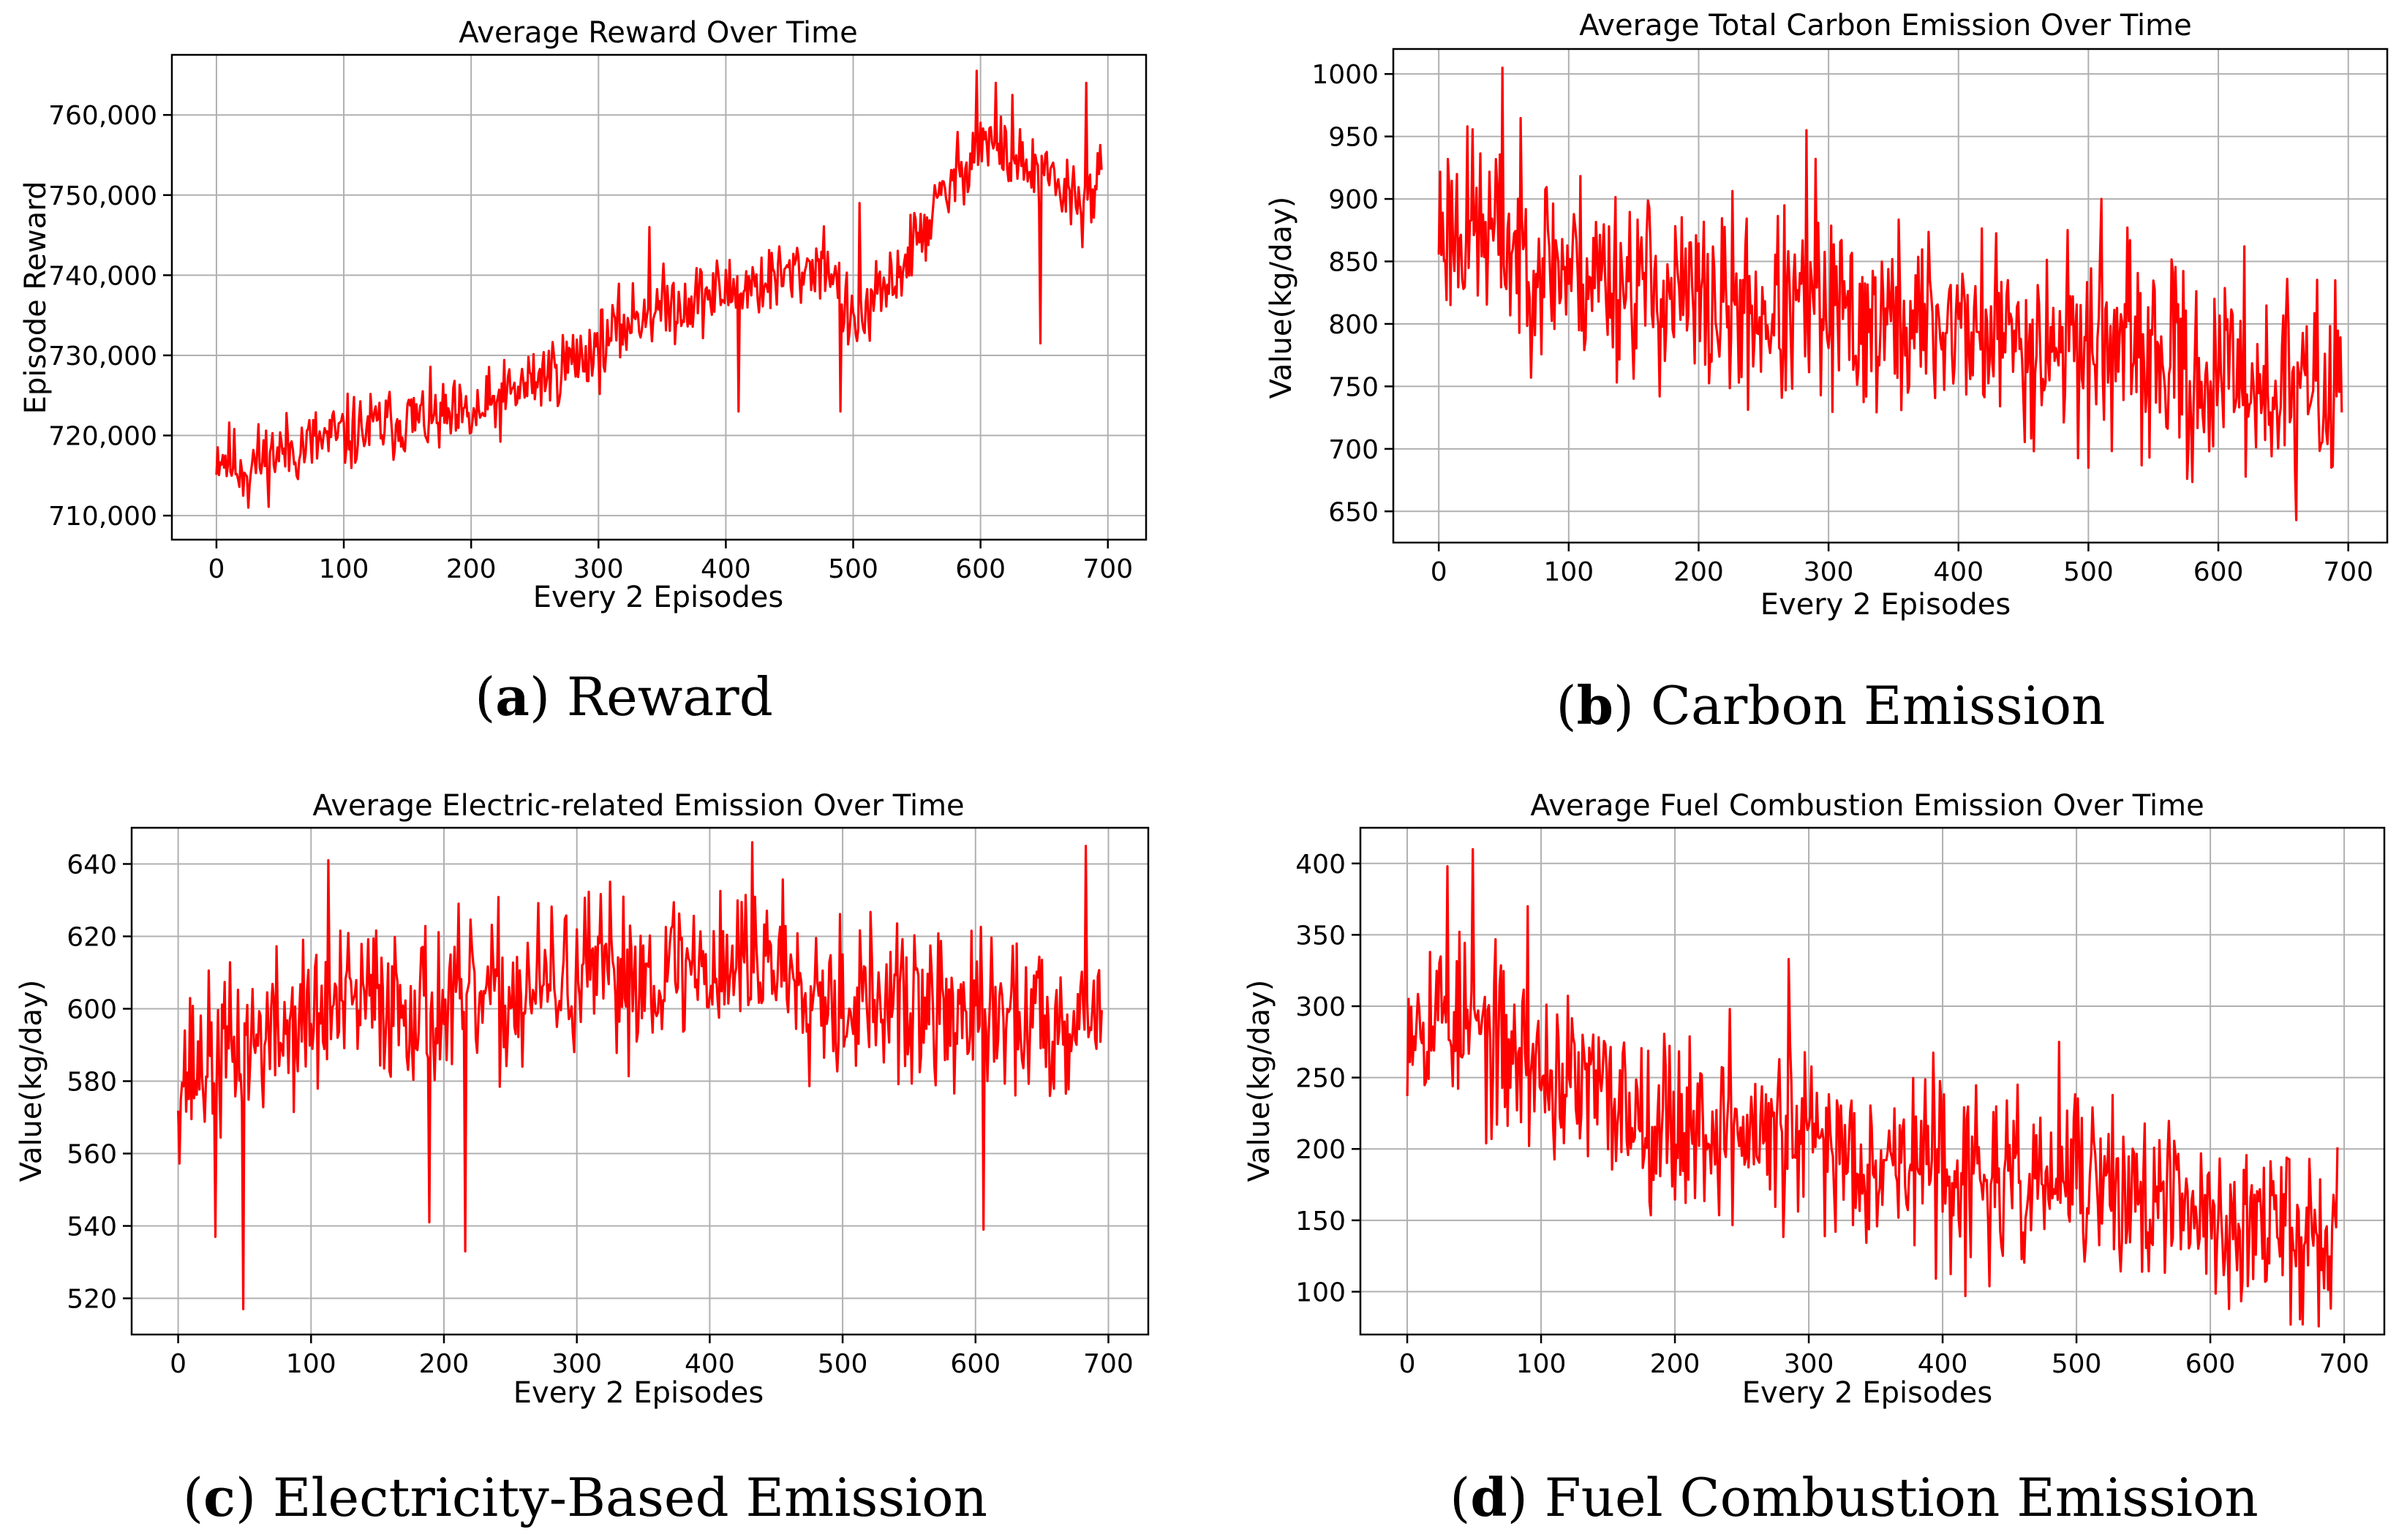  Describe the element at coordinates (92, 1227) in the screenshot. I see `y-tick-label: 540` at that location.